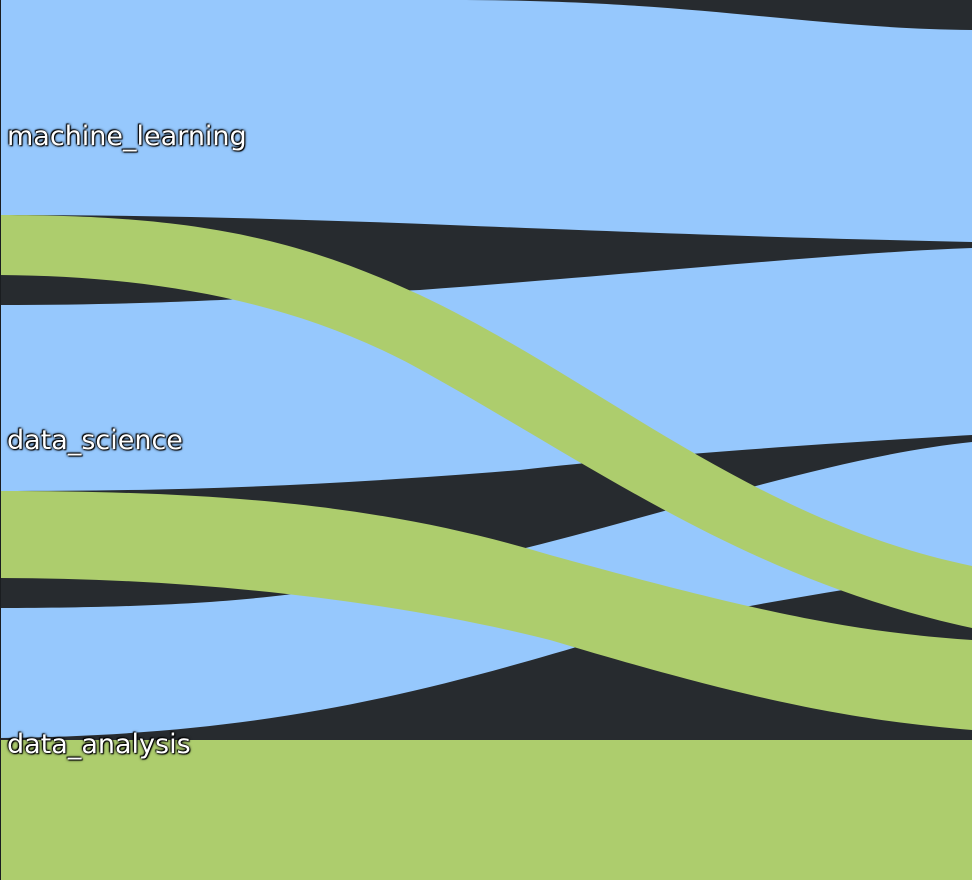 This screenshot has width=972, height=880. Describe the element at coordinates (99, 744) in the screenshot. I see `node-label-data-analysis: data_analysis` at that location.